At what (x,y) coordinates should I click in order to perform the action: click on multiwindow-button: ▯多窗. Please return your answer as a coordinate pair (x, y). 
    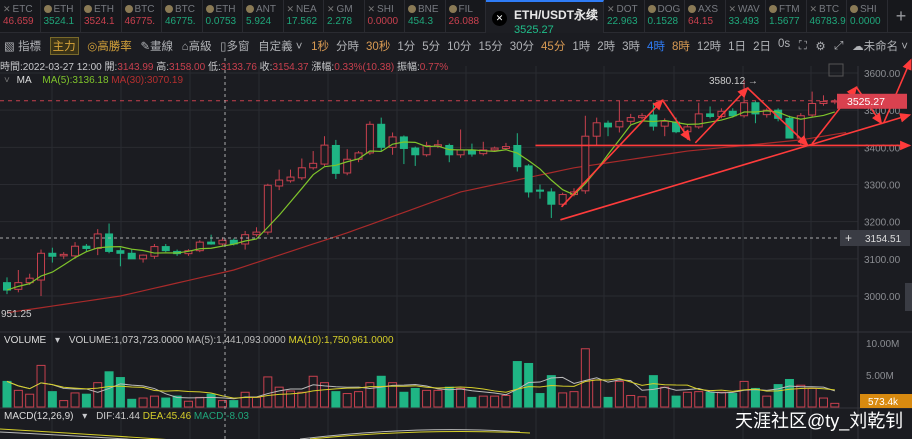
    Looking at the image, I should click on (235, 47).